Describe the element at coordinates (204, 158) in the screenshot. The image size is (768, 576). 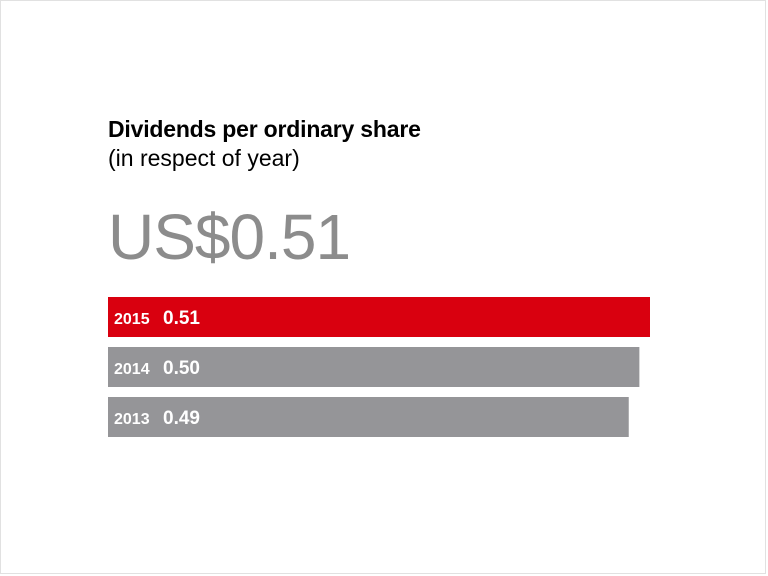
I see `chart-subtitle: (in respect of year)` at that location.